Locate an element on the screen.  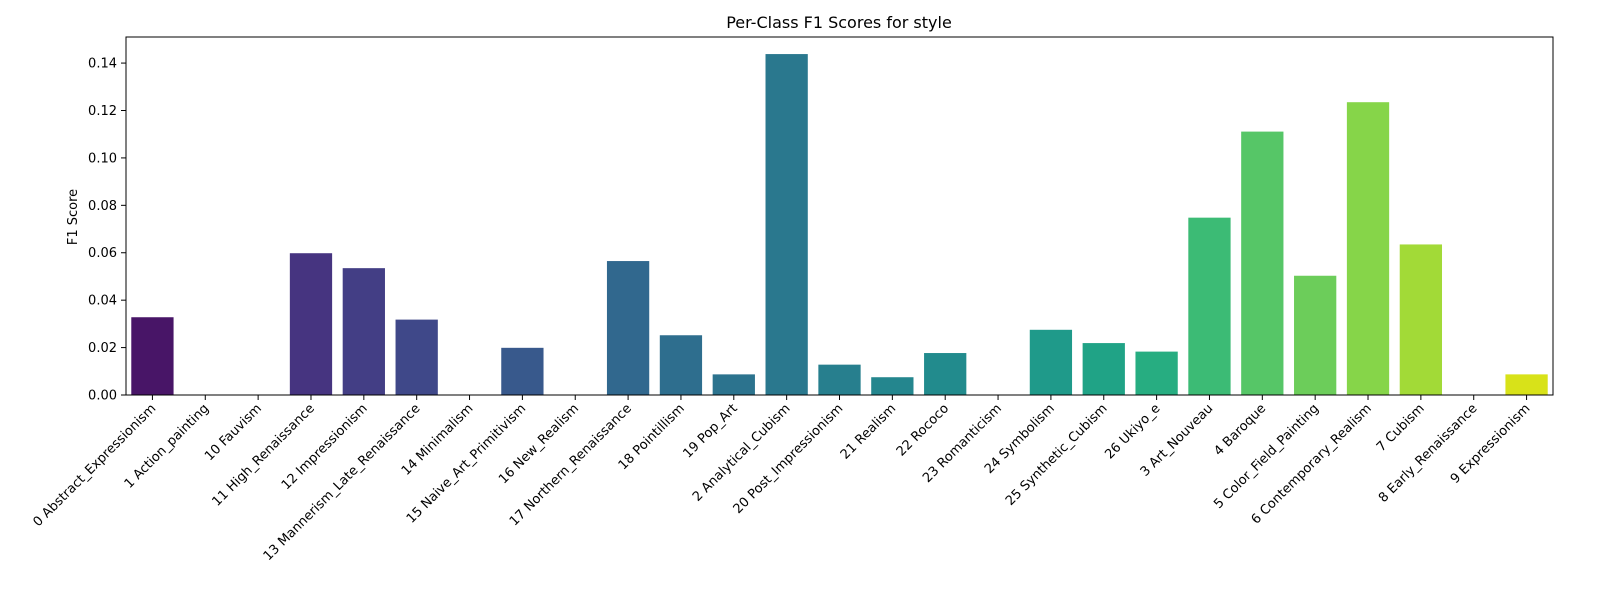
y-tick-label-2: 0.04 is located at coordinates (102, 301).